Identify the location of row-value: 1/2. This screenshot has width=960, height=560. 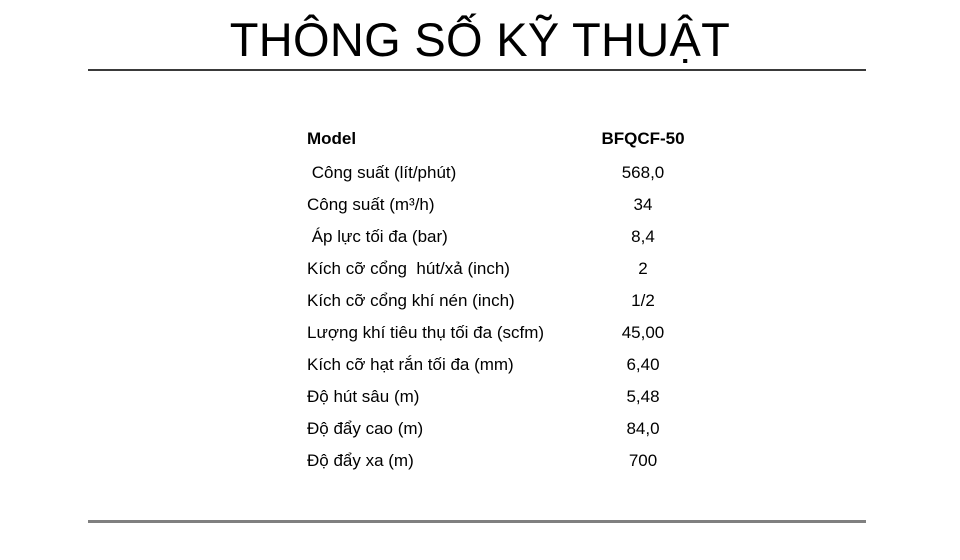
(643, 300).